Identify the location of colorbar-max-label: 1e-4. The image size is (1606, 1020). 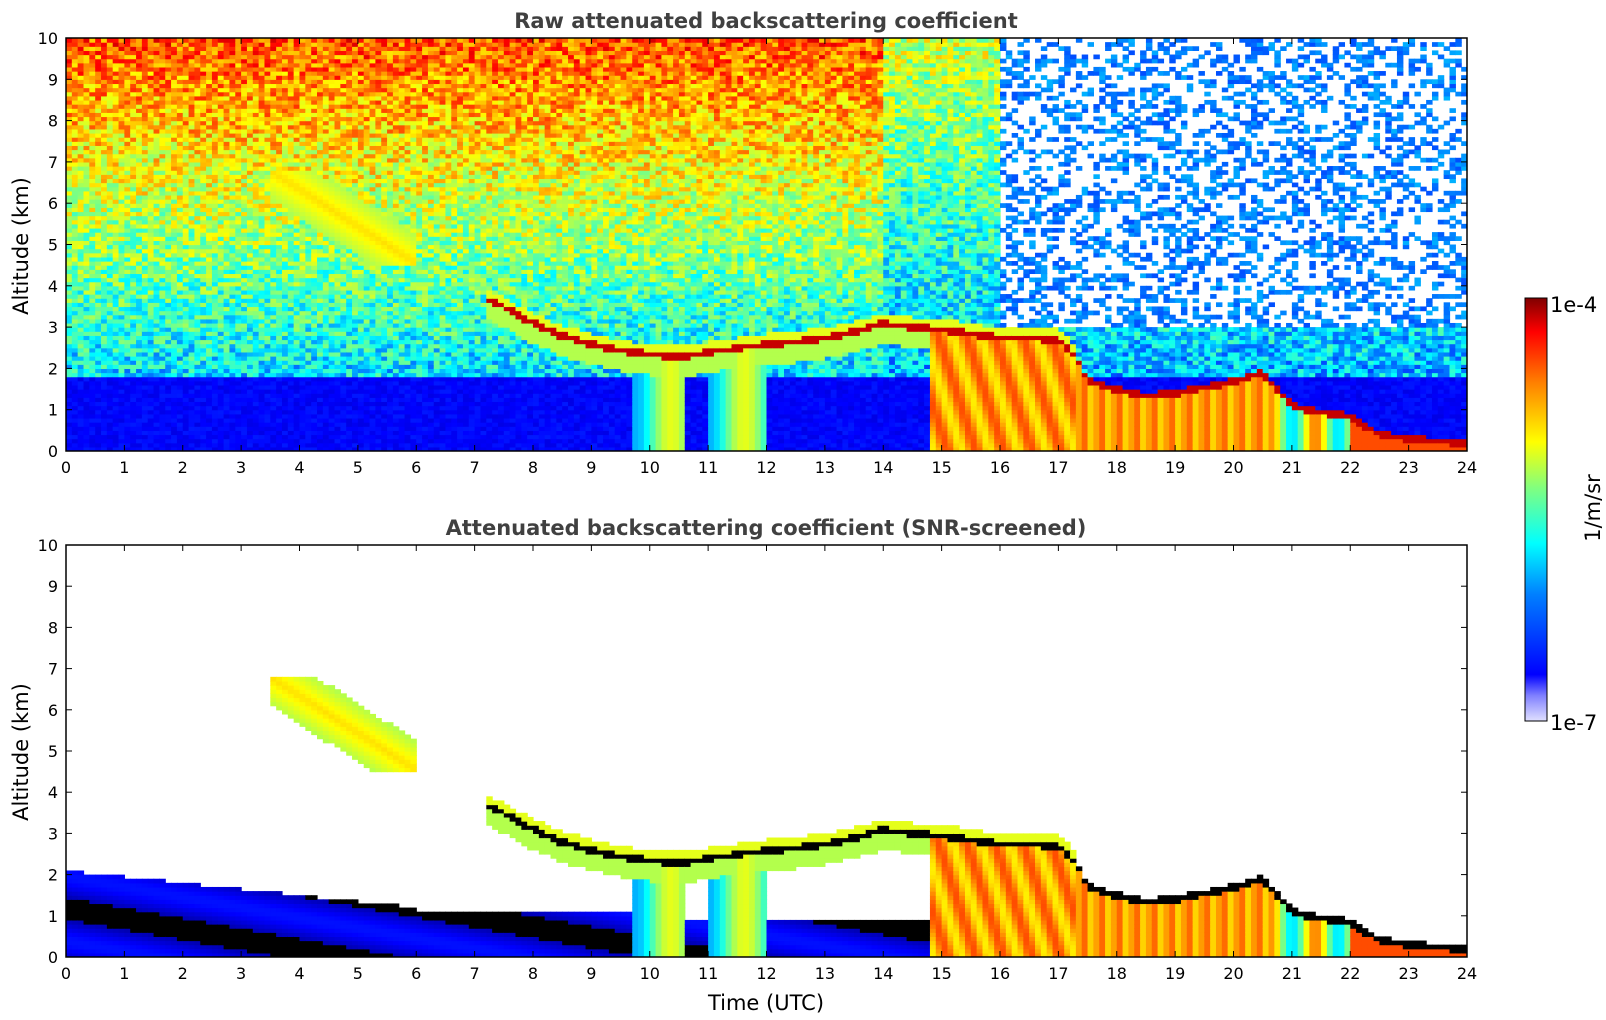
(1573, 305).